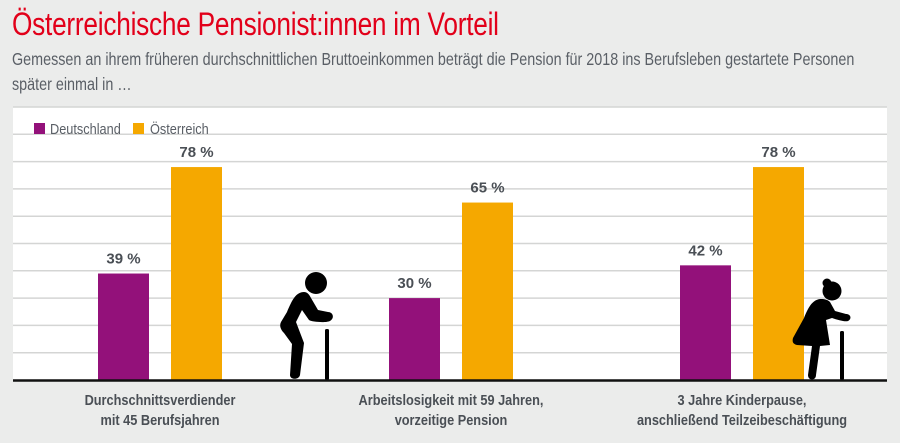 Image resolution: width=900 pixels, height=443 pixels. What do you see at coordinates (39, 128) in the screenshot?
I see `legend-swatch-deutschland` at bounding box center [39, 128].